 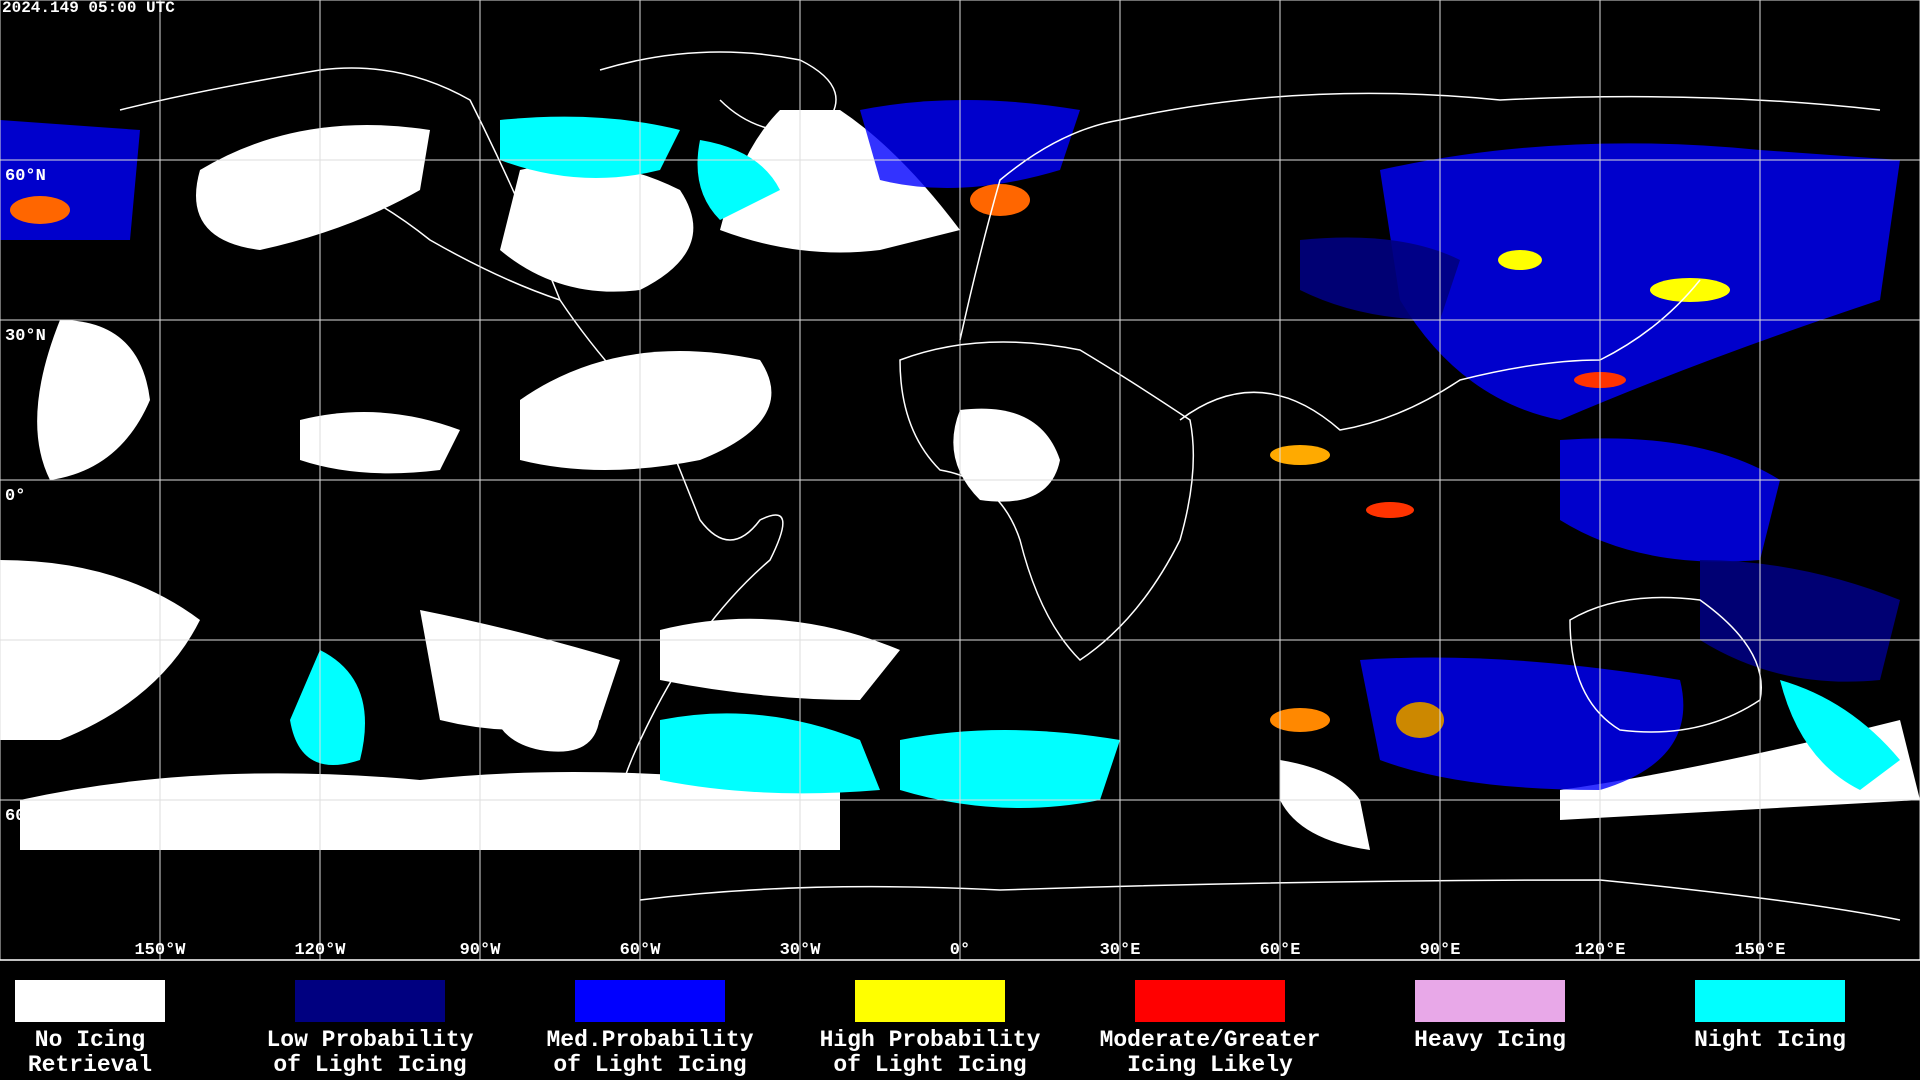 What do you see at coordinates (718, 92) in the screenshot?
I see `greenland-coast` at bounding box center [718, 92].